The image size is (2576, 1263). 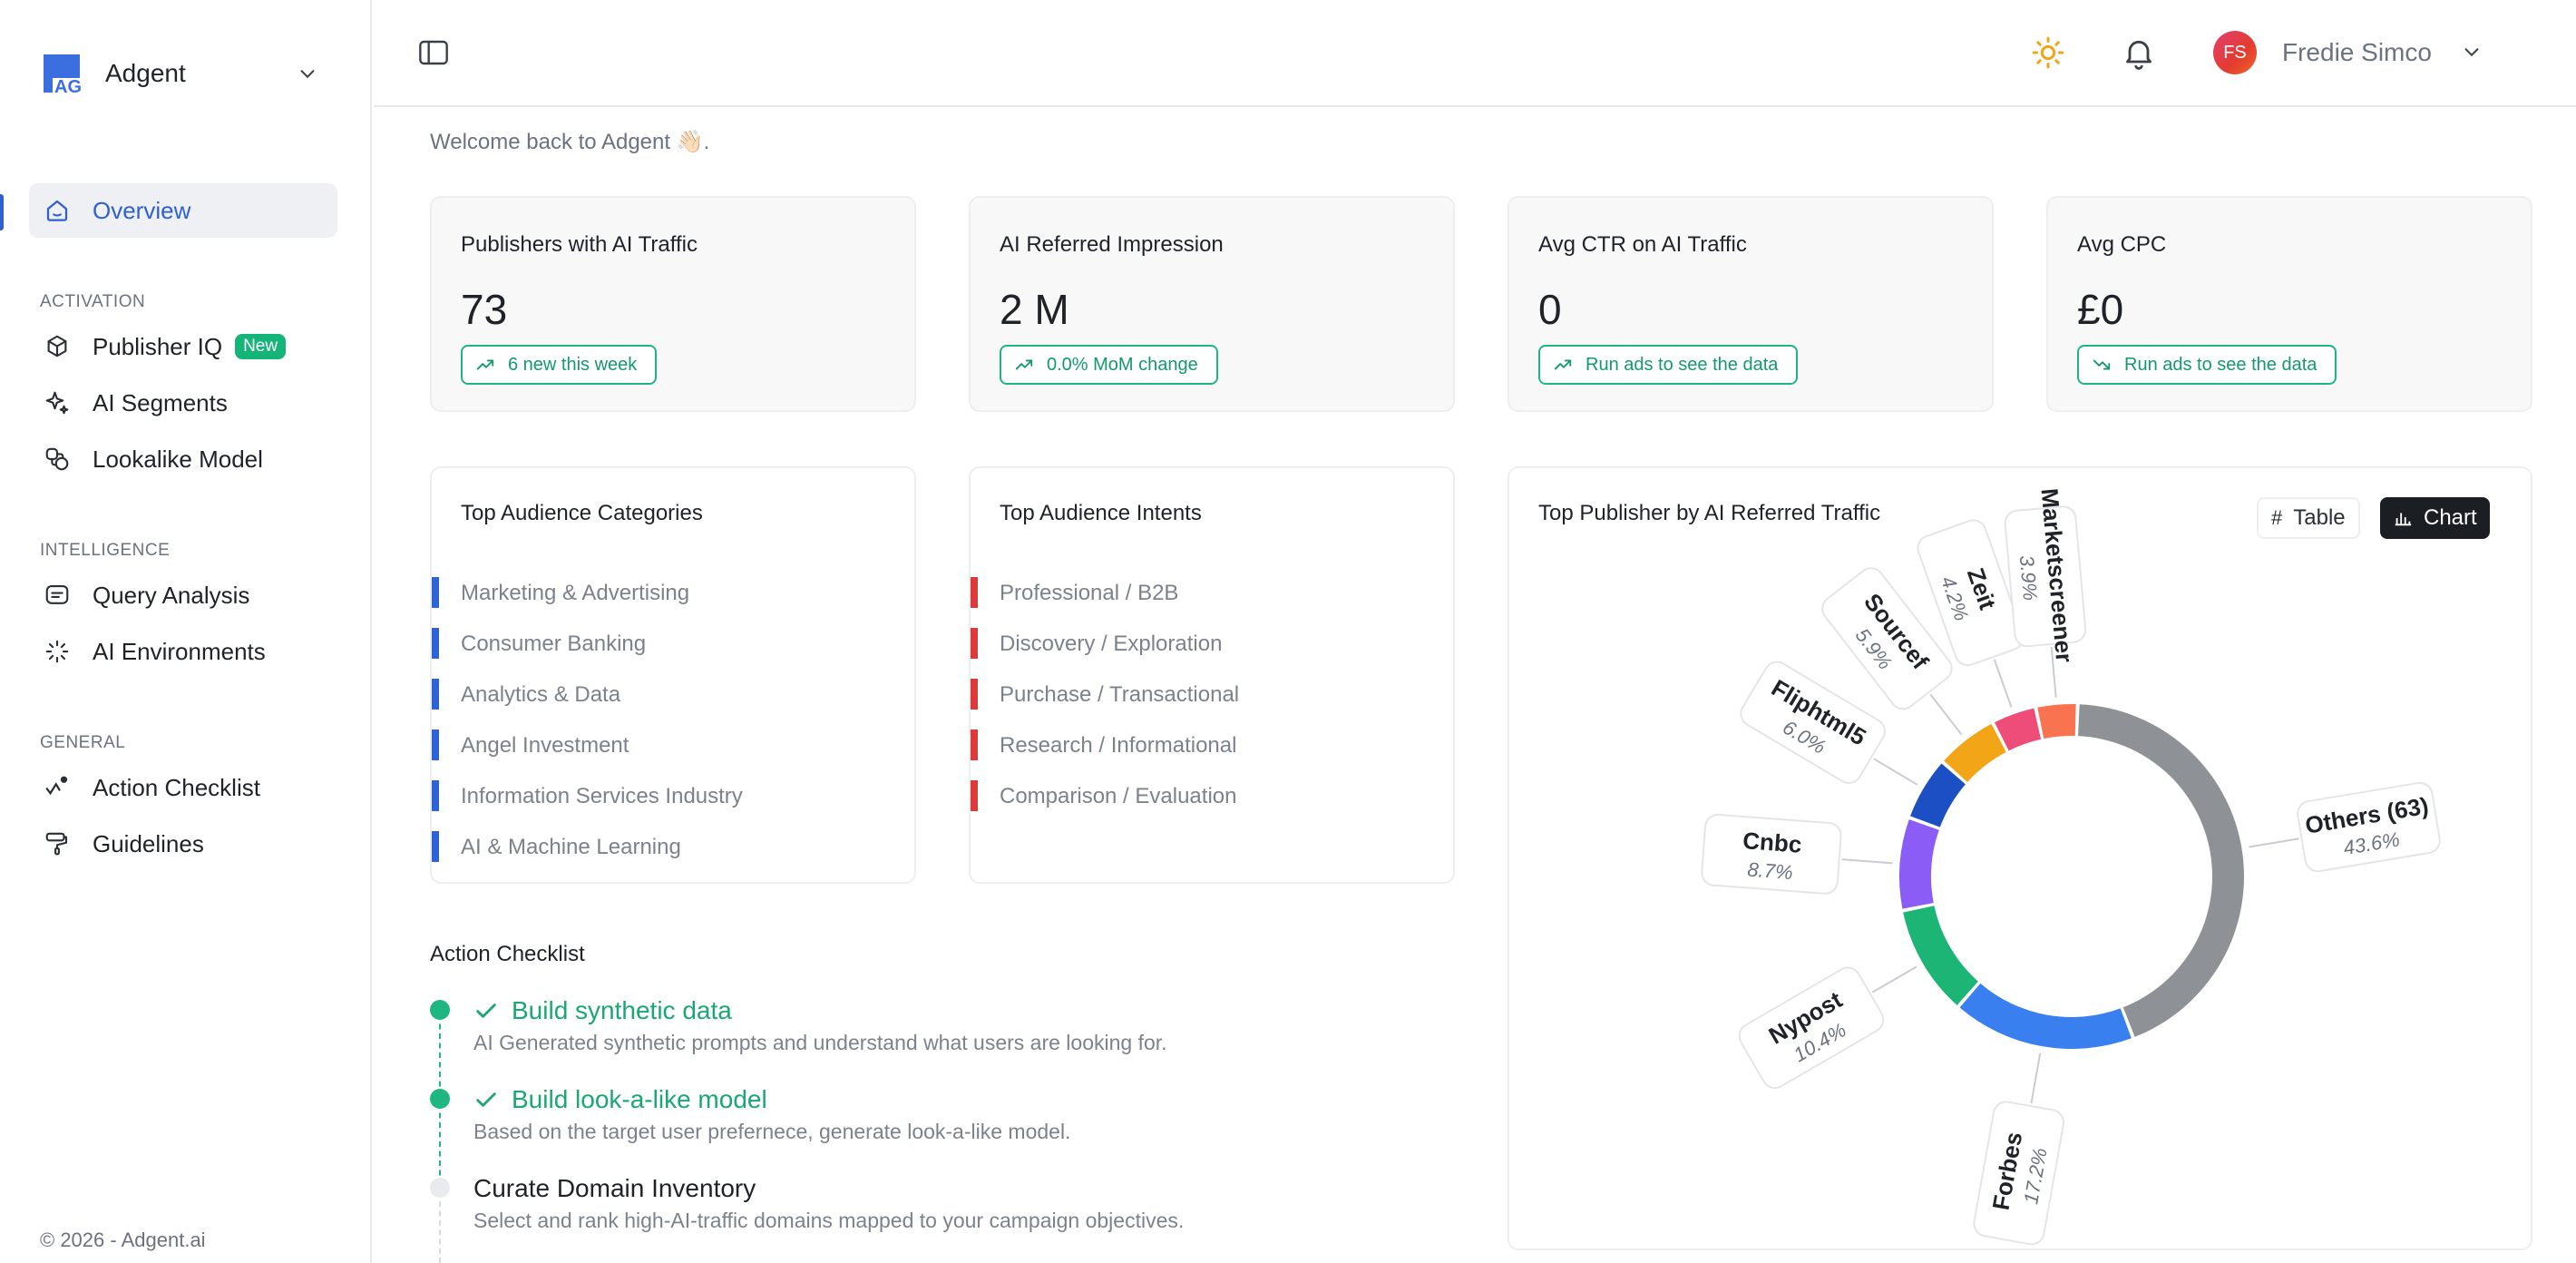 What do you see at coordinates (57, 651) in the screenshot?
I see `loader-icon` at bounding box center [57, 651].